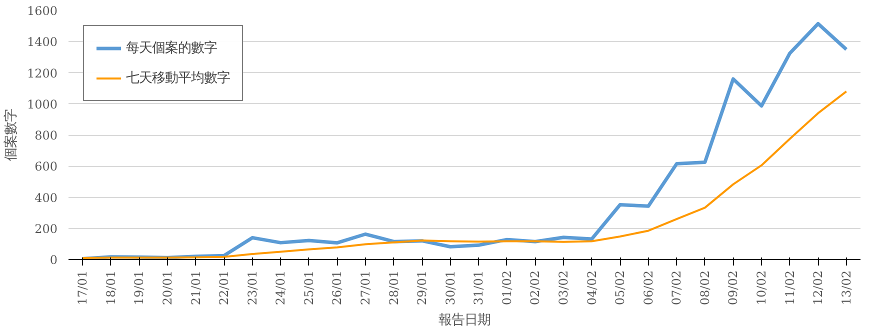 The height and width of the screenshot is (331, 875). What do you see at coordinates (46, 135) in the screenshot?
I see `y-tick-label: 800` at bounding box center [46, 135].